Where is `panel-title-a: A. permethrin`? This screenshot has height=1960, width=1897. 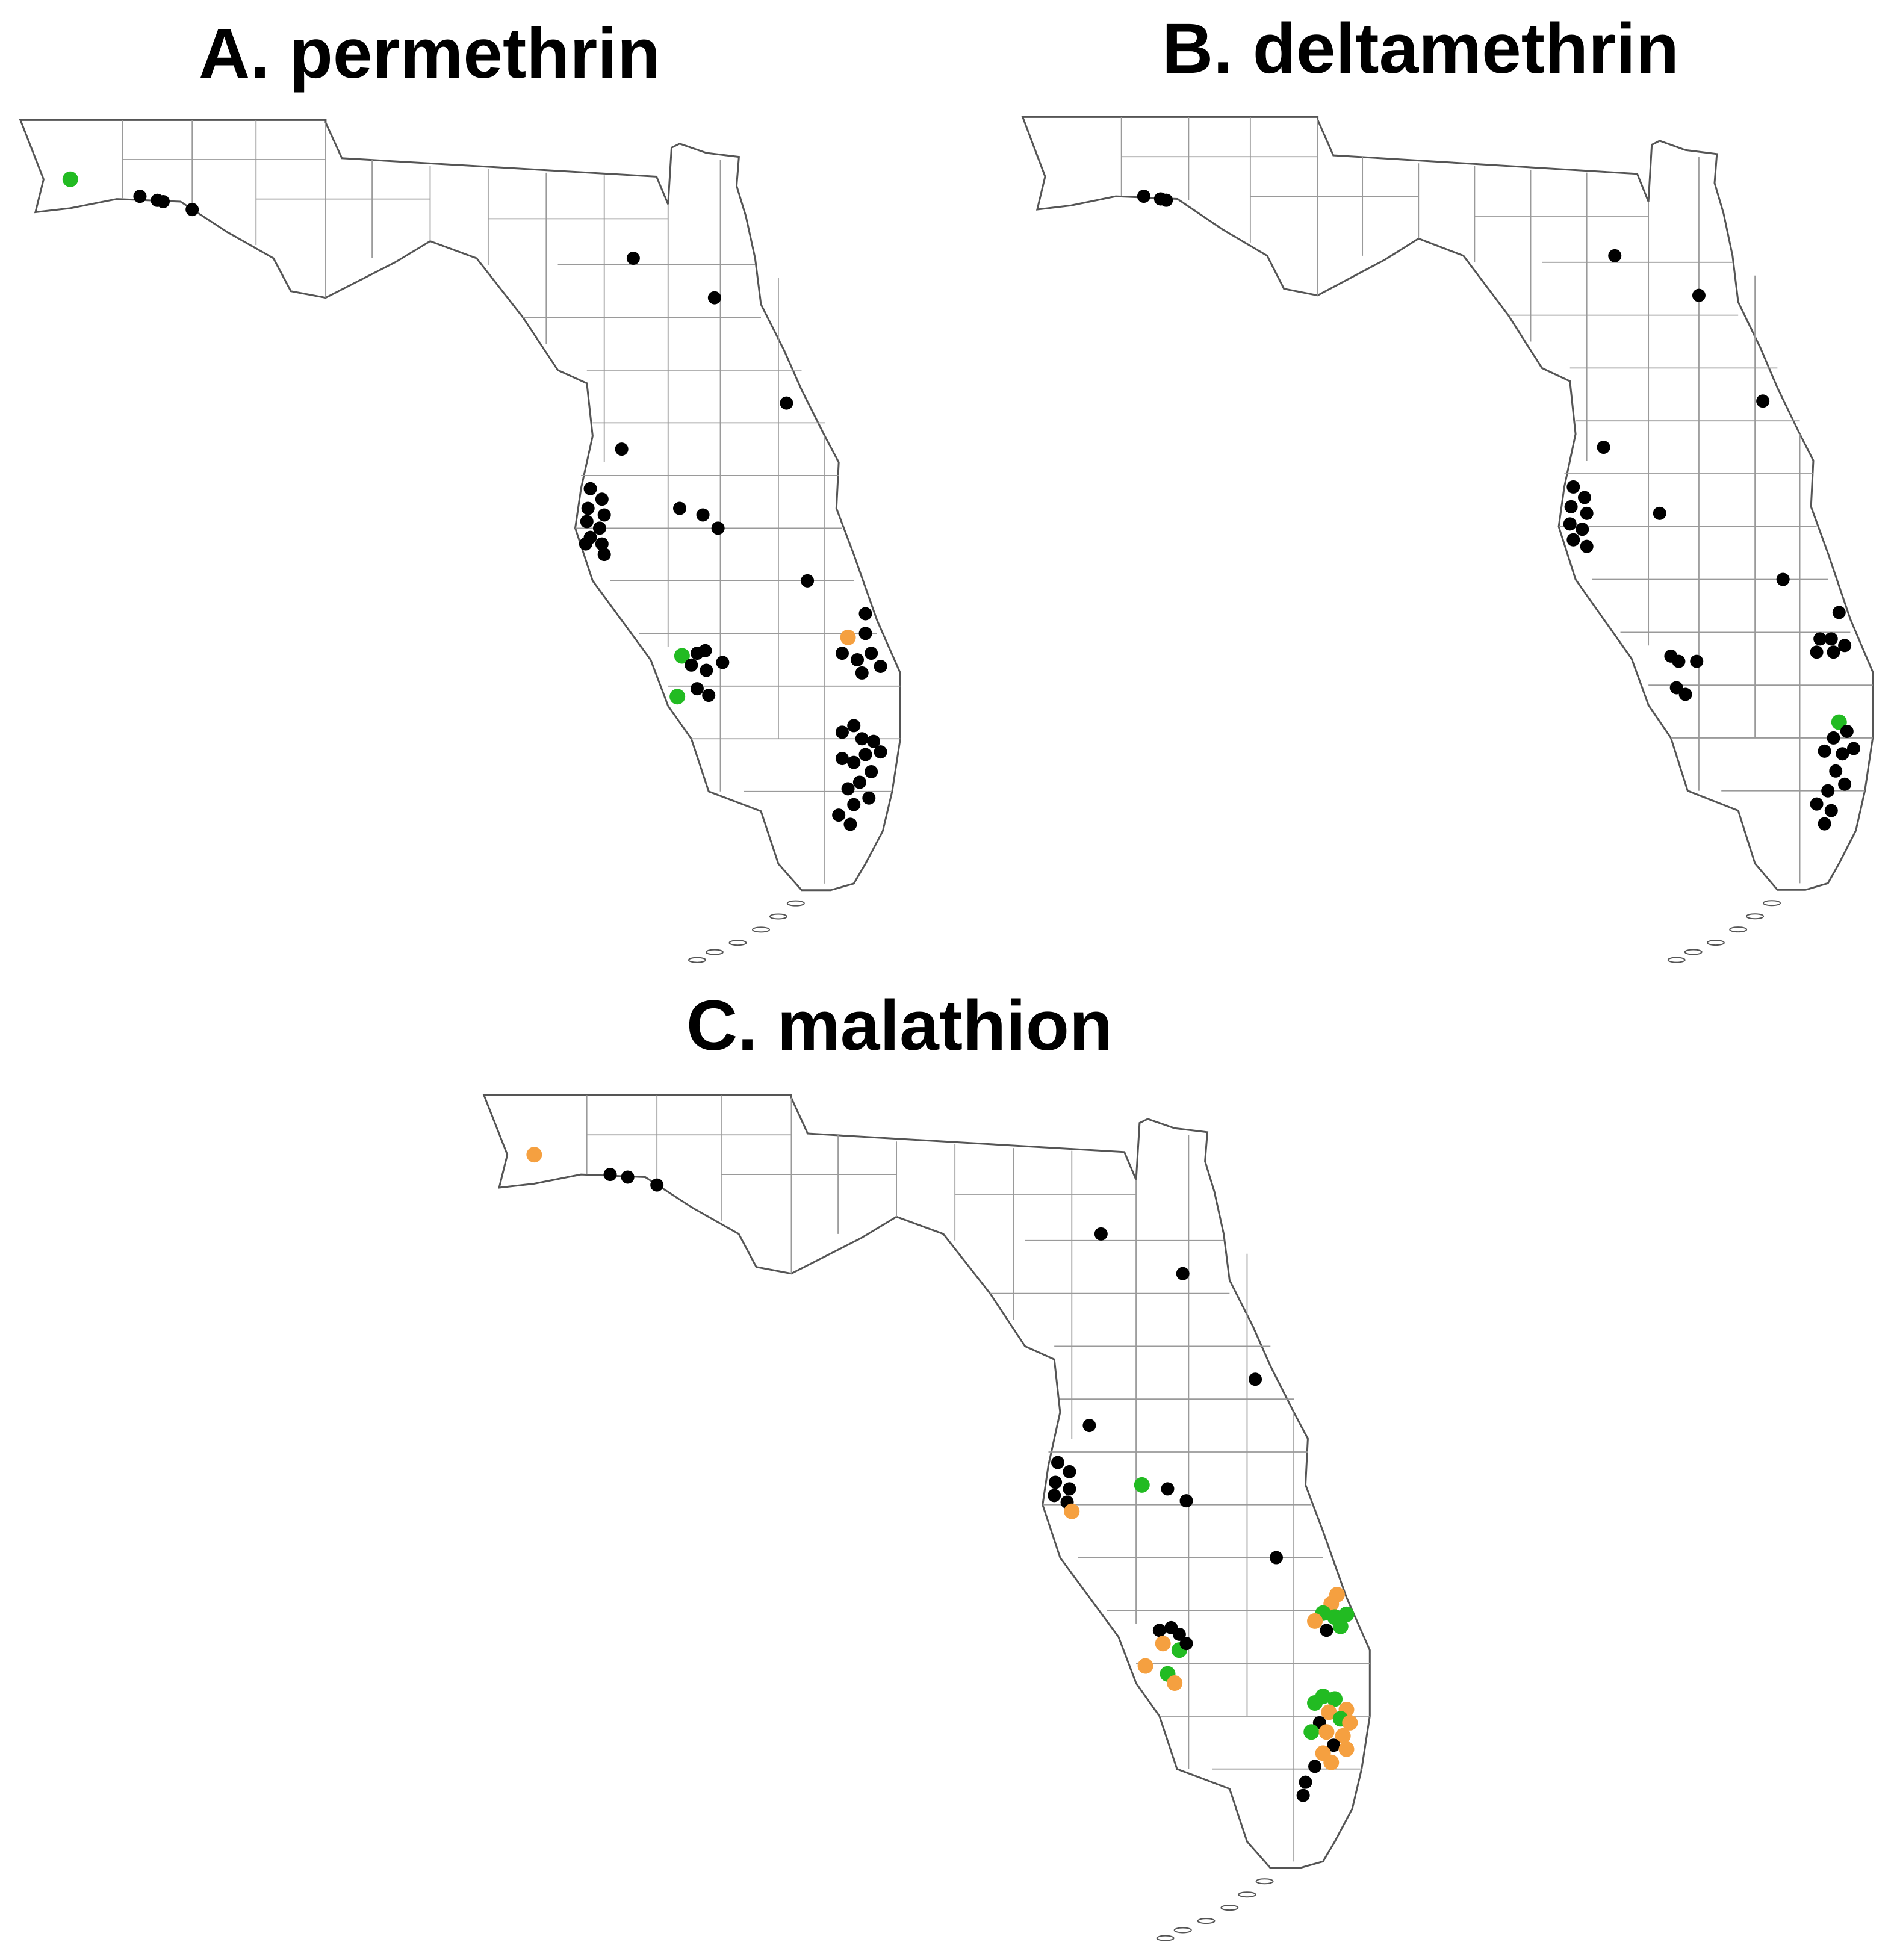 panel-title-a: A. permethrin is located at coordinates (430, 54).